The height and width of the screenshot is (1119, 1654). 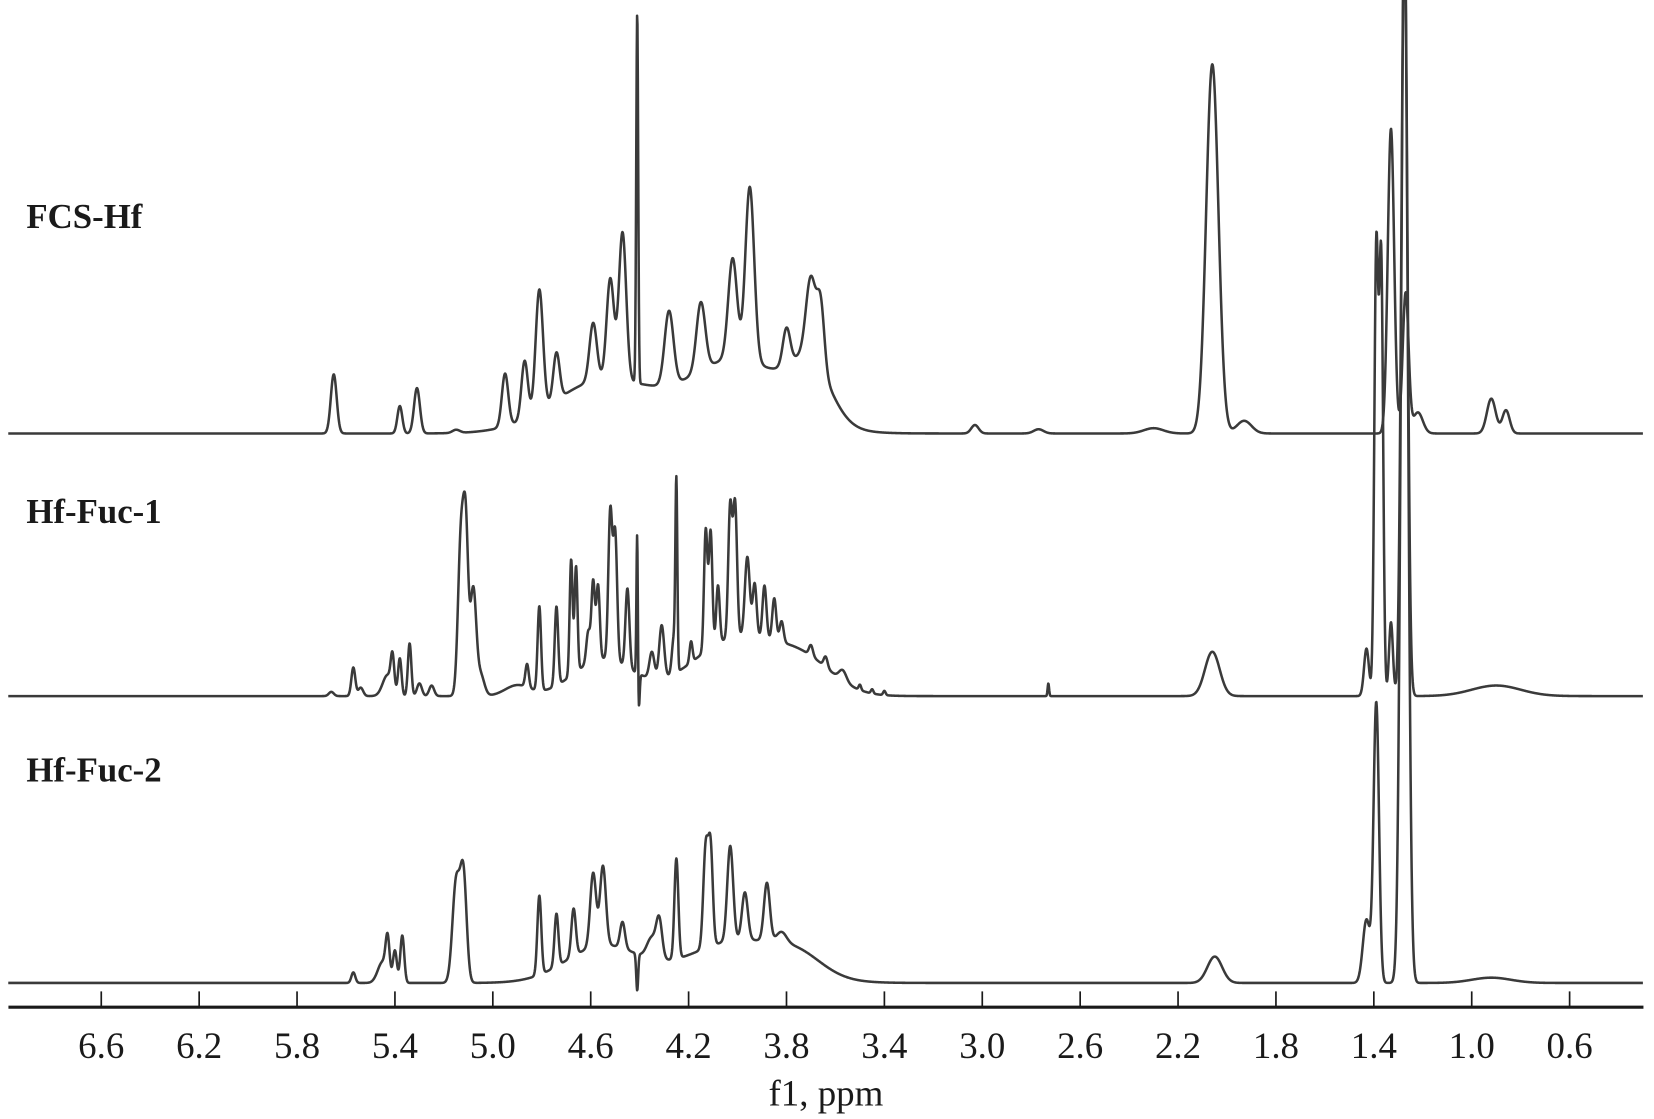 I want to click on x-tick-label: 5.4, so click(x=395, y=1045).